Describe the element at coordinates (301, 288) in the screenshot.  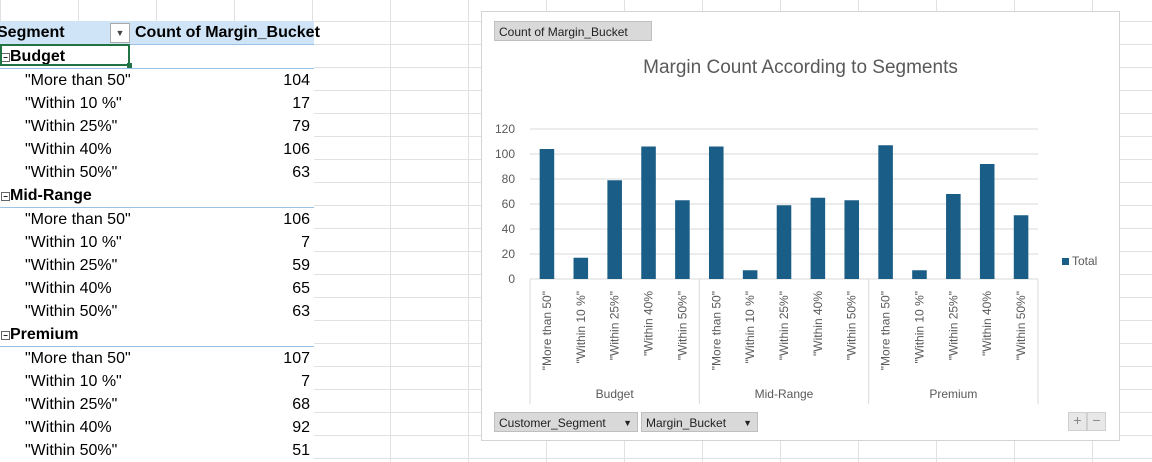
I see `item-count: 65` at that location.